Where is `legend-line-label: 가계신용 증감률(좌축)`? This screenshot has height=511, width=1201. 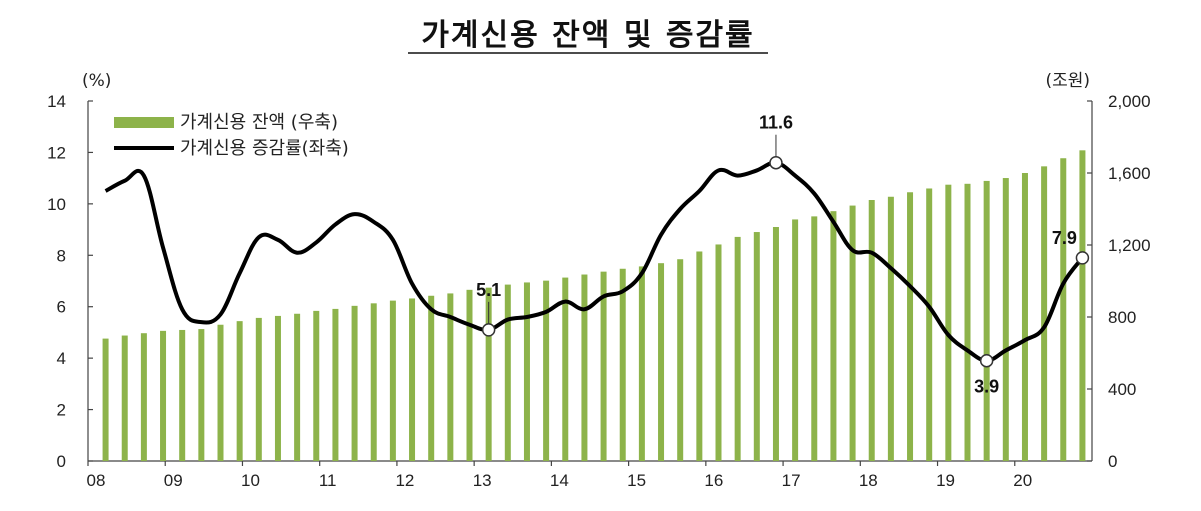
legend-line-label: 가계신용 증감률(좌축) is located at coordinates (264, 148).